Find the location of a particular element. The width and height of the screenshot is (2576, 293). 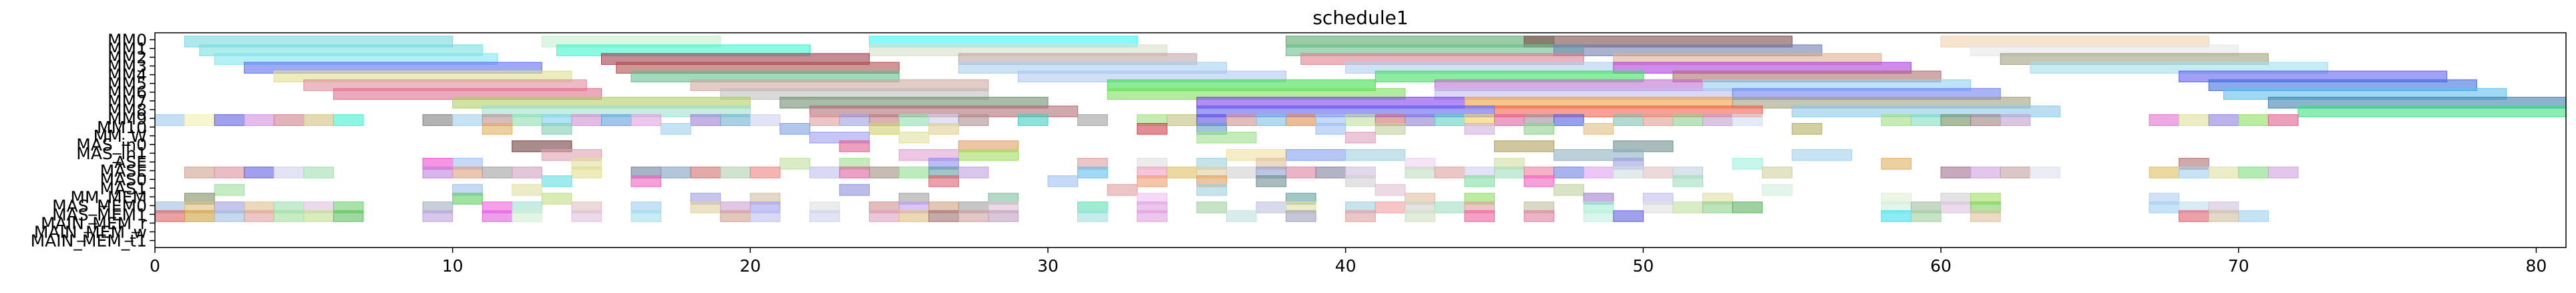

y-tick-label-MM10: MM10 is located at coordinates (122, 128).